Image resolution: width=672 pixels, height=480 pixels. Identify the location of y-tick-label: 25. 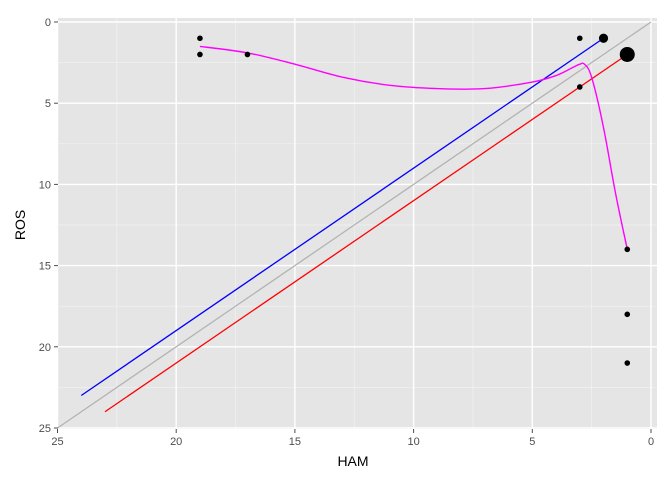
(45, 429).